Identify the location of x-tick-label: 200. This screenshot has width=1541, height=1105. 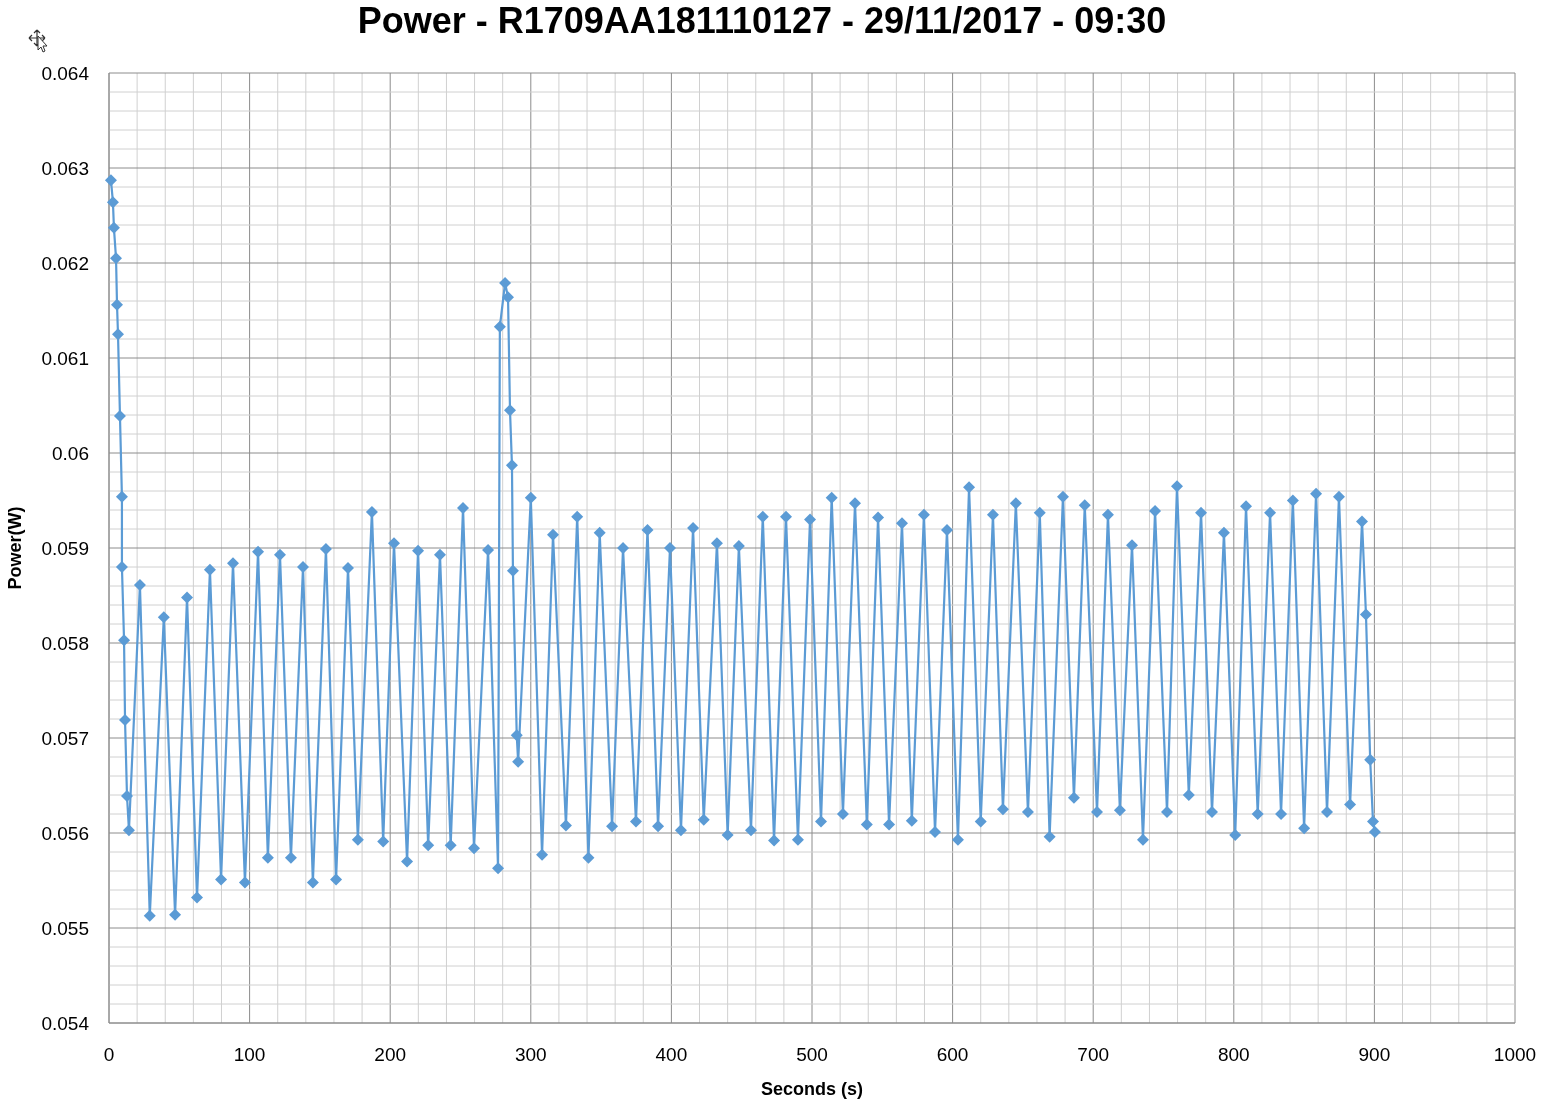
(390, 1054).